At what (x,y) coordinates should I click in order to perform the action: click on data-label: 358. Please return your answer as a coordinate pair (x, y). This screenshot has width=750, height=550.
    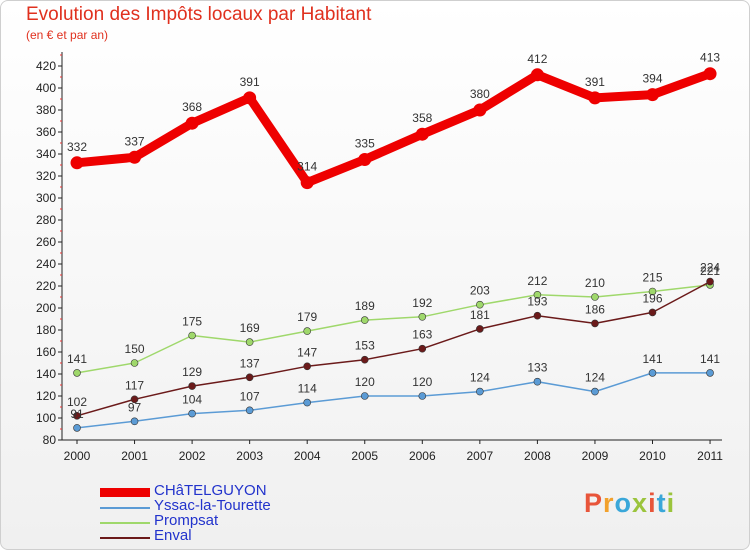
    Looking at the image, I should click on (422, 118).